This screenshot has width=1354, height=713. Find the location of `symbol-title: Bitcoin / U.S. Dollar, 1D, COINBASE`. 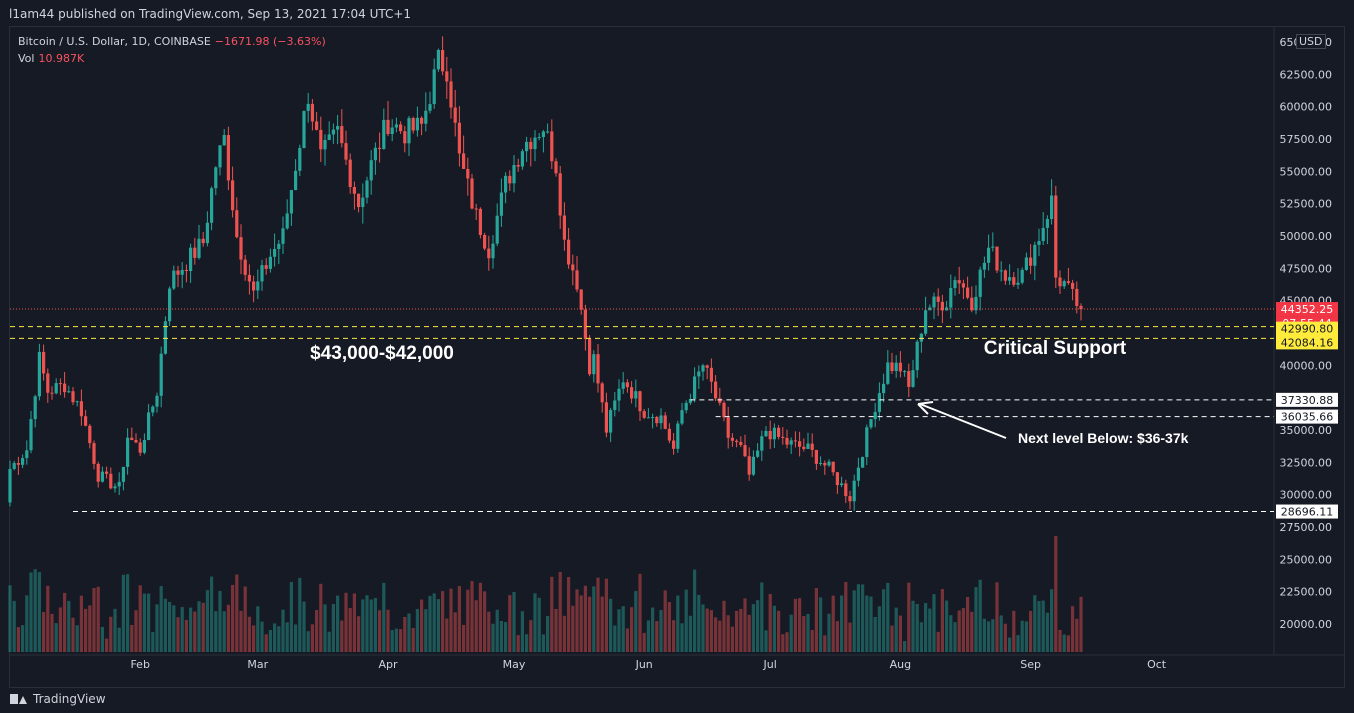

symbol-title: Bitcoin / U.S. Dollar, 1D, COINBASE is located at coordinates (114, 41).